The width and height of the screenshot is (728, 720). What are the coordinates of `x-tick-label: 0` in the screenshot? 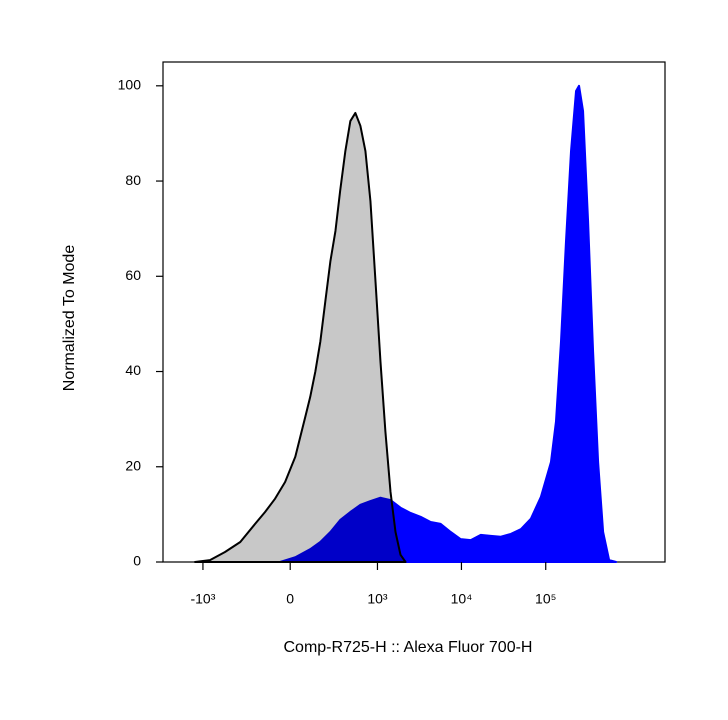 It's located at (290, 599).